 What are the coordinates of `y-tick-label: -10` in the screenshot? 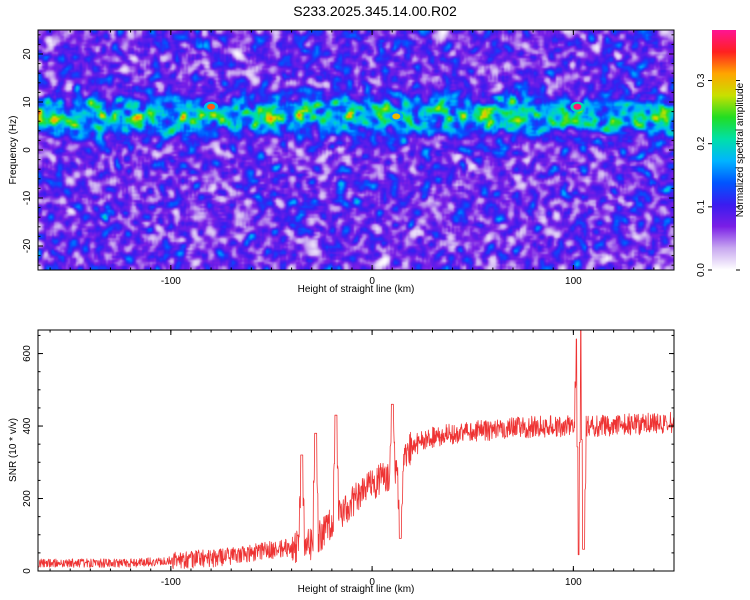 It's located at (27, 197).